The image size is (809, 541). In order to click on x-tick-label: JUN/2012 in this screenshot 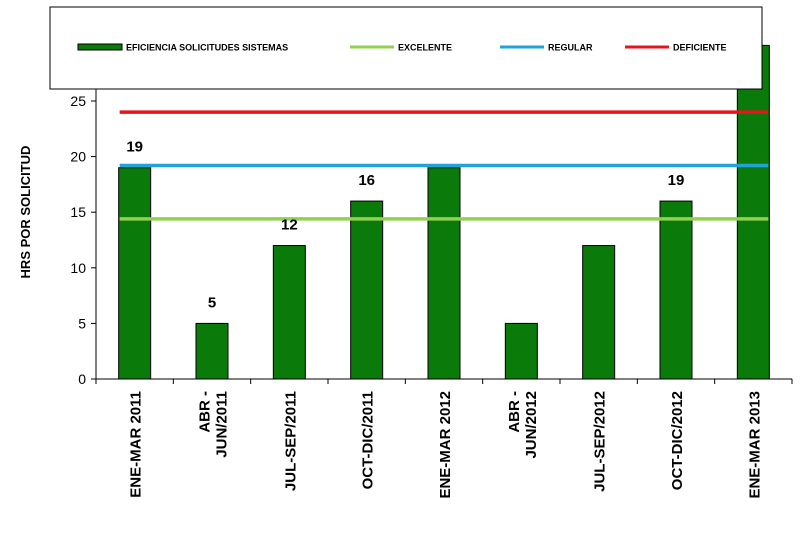, I will do `click(531, 425)`.